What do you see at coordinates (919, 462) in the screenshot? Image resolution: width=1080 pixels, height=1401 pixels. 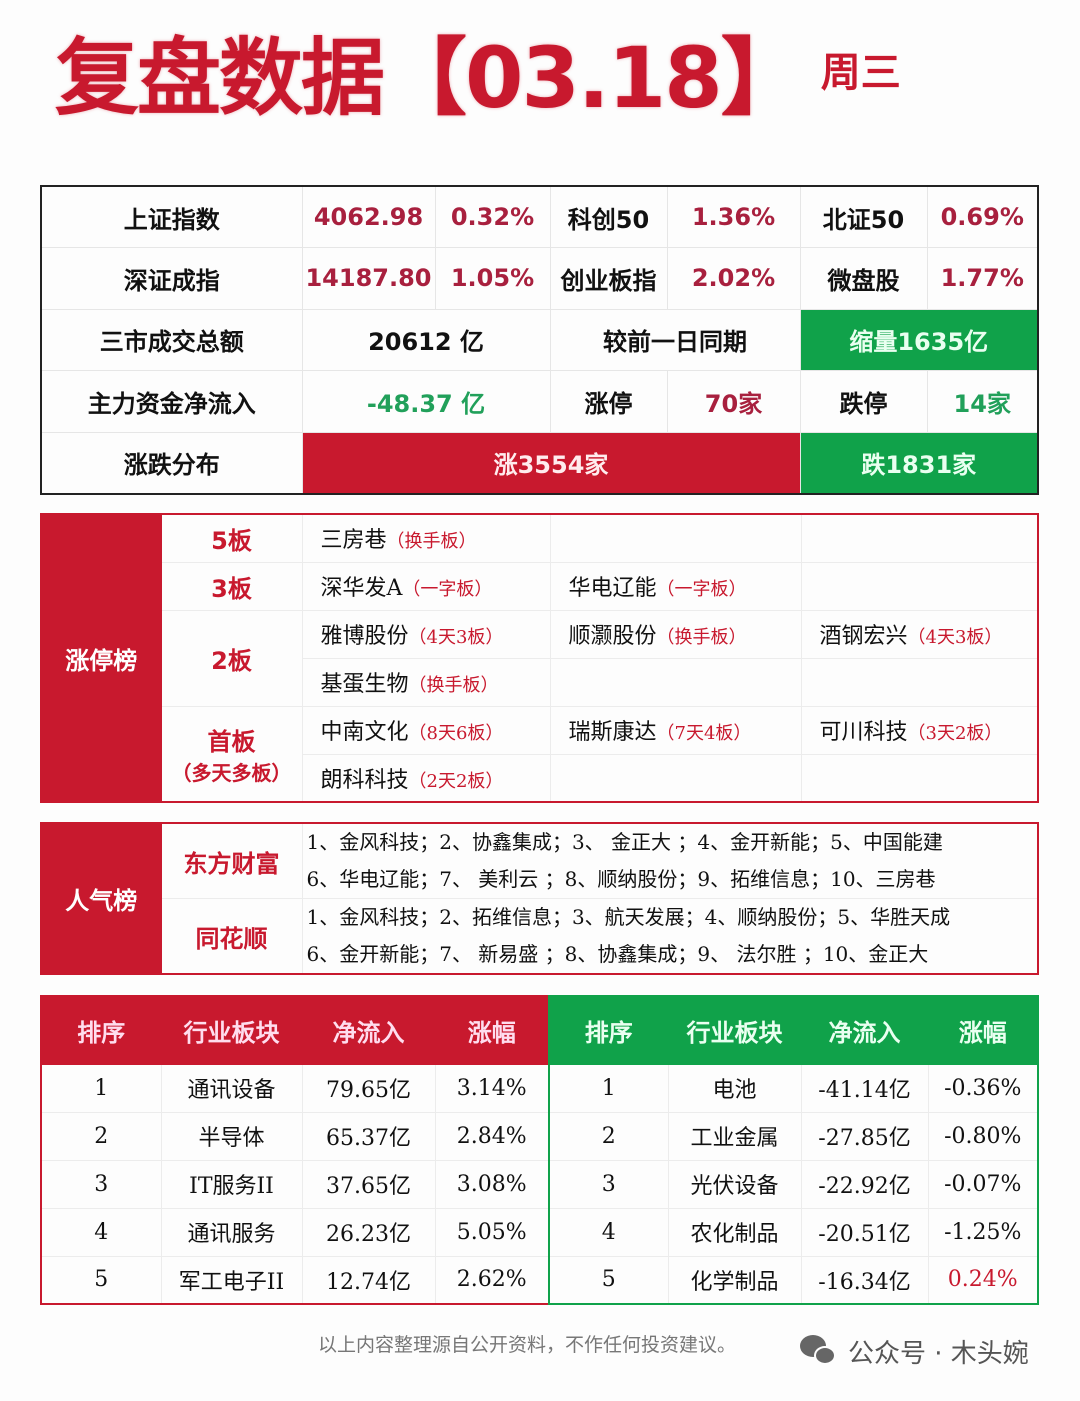 I see `breadth-down: 跌1831家` at bounding box center [919, 462].